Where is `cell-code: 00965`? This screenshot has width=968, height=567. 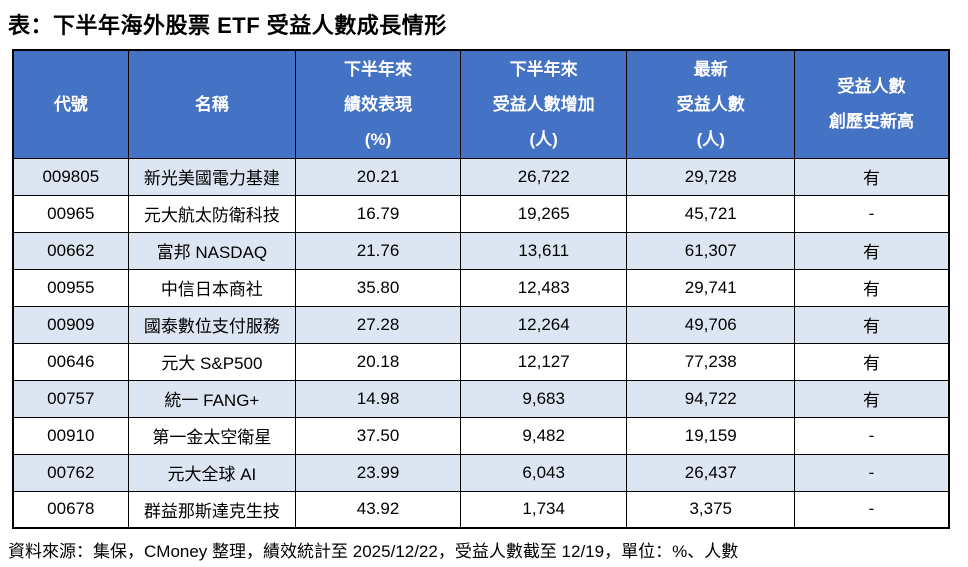
cell-code: 00965 is located at coordinates (70, 213).